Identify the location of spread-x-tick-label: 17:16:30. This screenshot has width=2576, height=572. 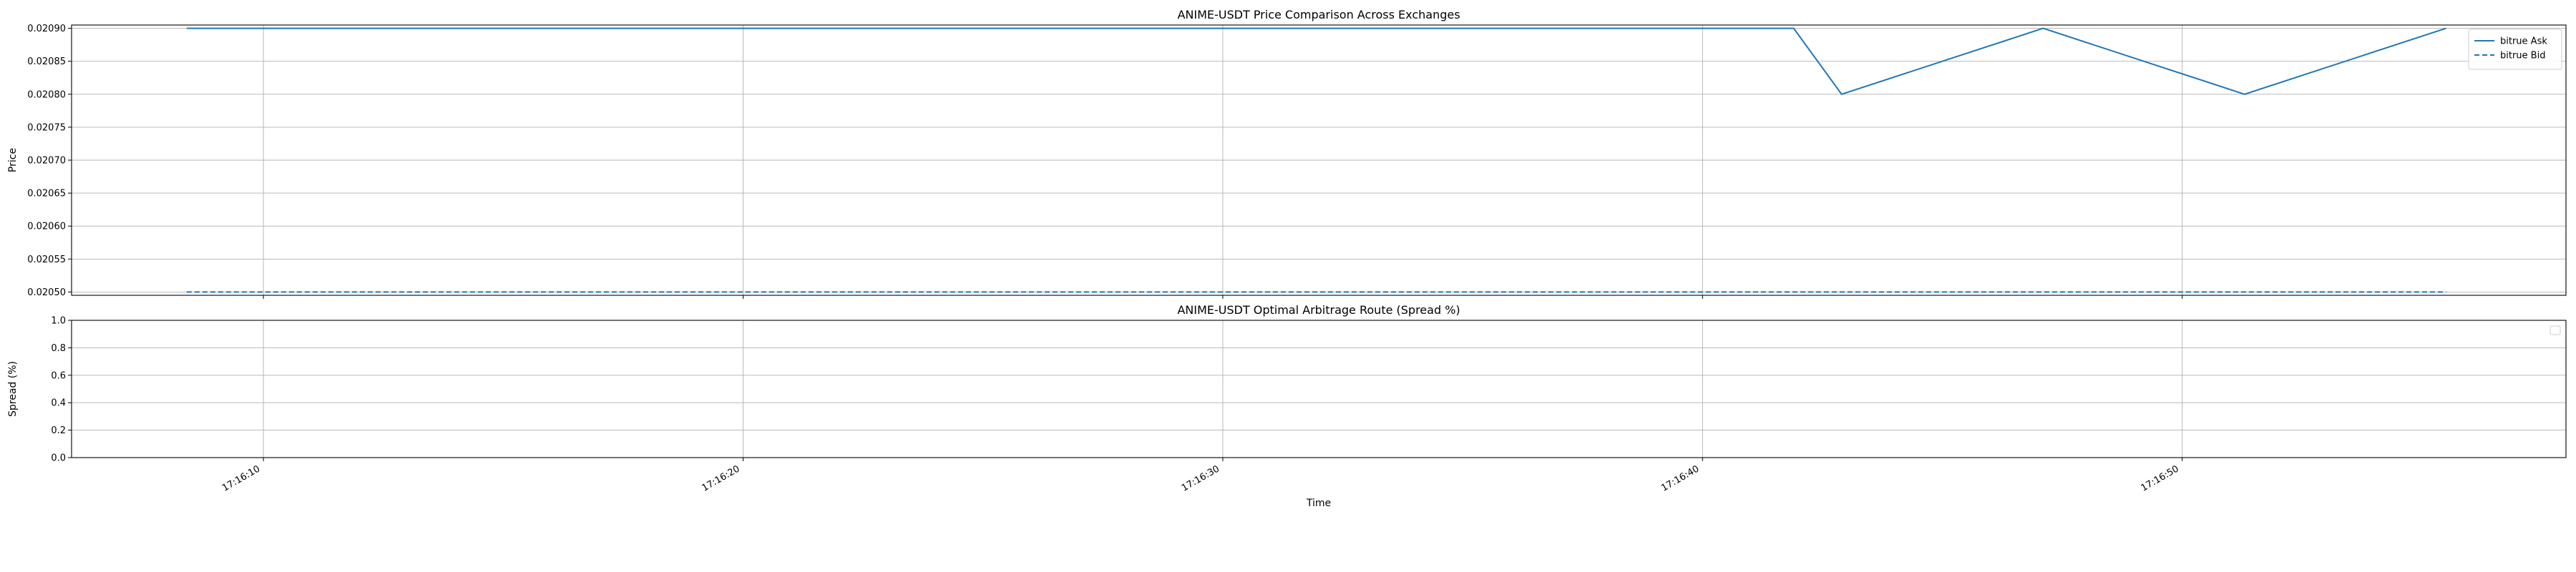
(1200, 478).